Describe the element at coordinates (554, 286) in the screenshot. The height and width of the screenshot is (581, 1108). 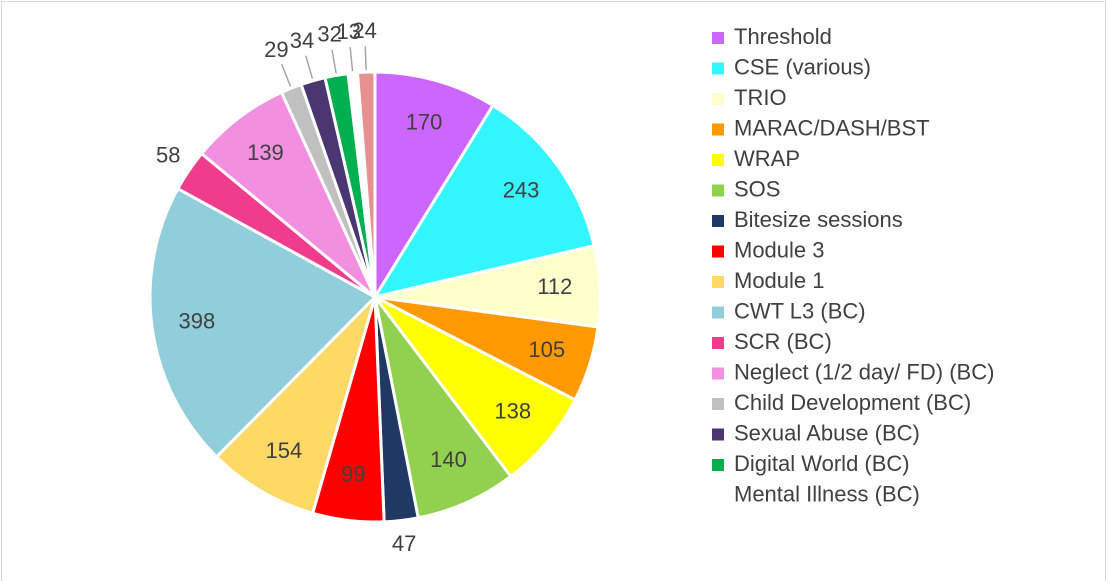
I see `data-label: 112` at that location.